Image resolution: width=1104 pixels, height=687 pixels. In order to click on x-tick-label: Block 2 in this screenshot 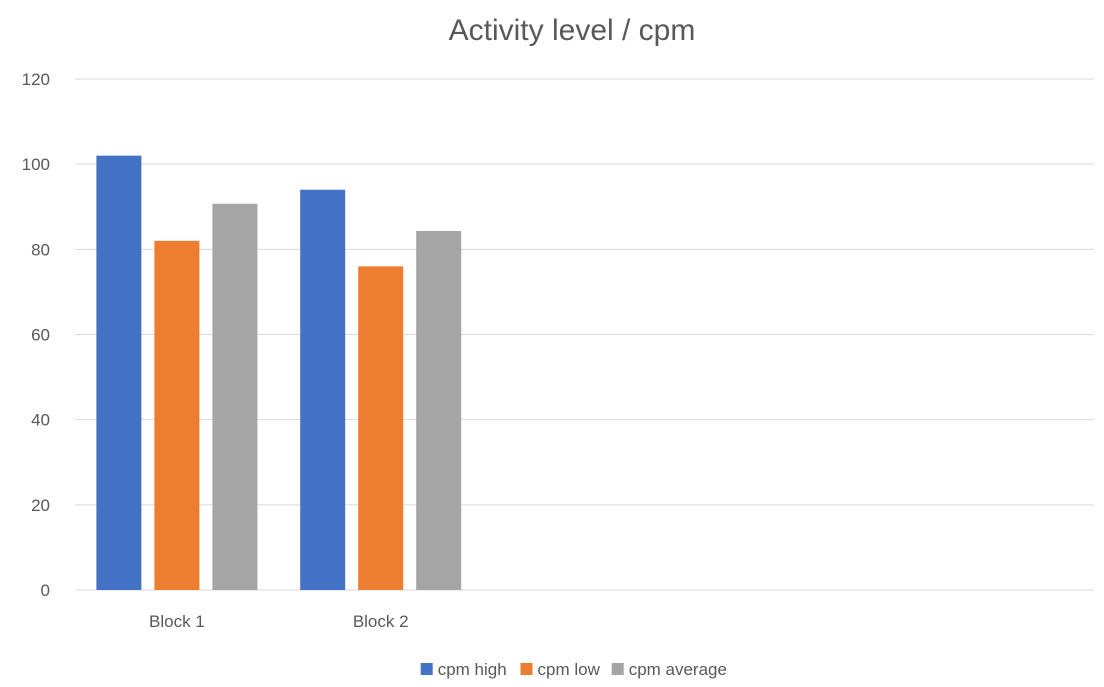, I will do `click(381, 621)`.